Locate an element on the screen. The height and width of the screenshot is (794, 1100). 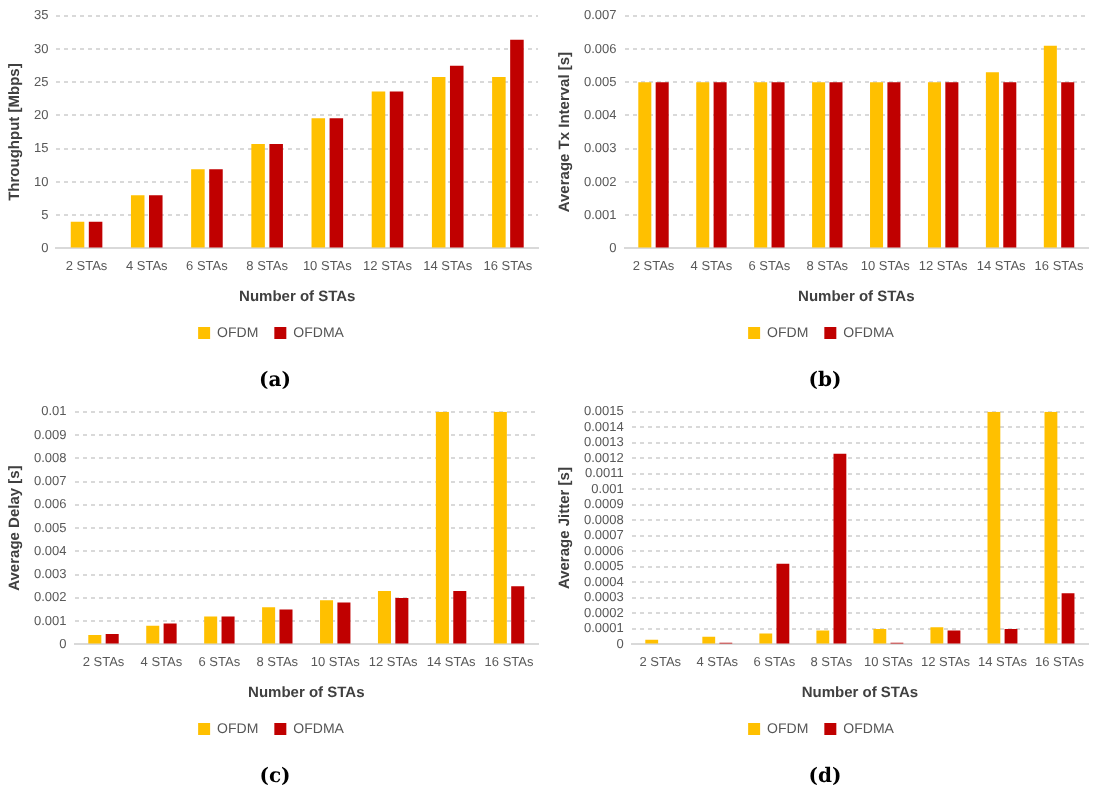
text: (a) is located at coordinates (275, 381).